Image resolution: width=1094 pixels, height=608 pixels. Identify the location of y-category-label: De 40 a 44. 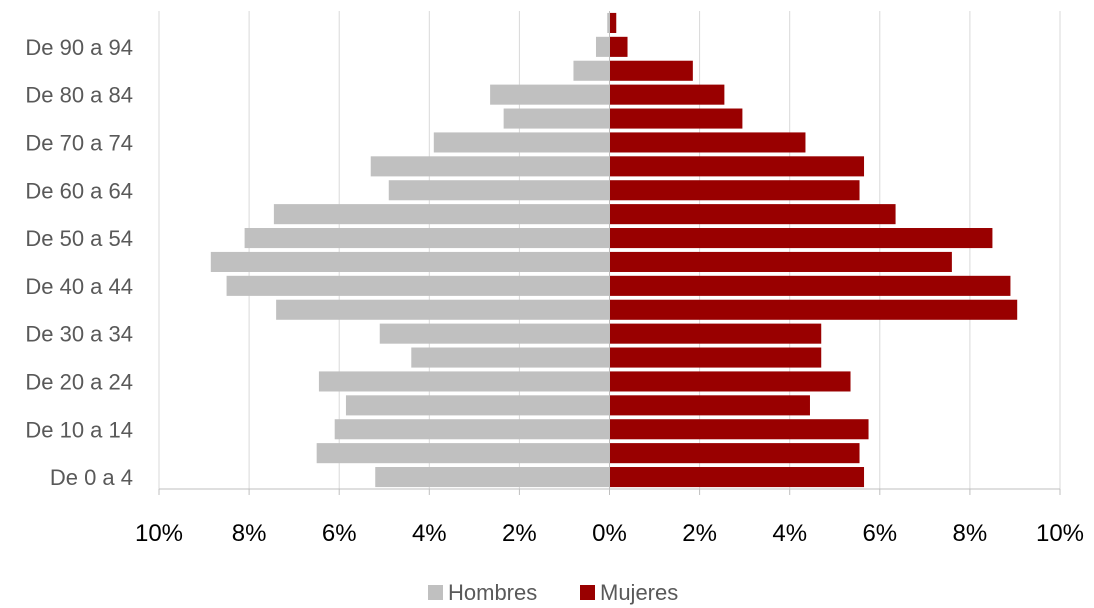
(79, 286).